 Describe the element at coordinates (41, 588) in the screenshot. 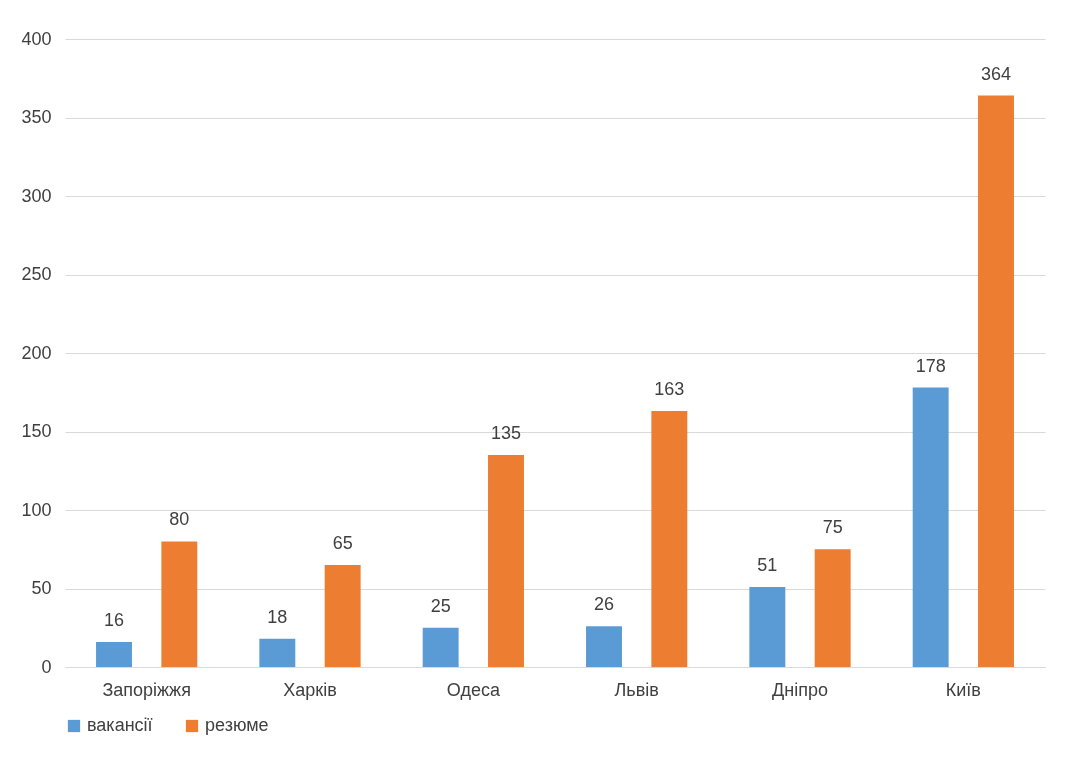

I see `y-tick-label: 50` at that location.